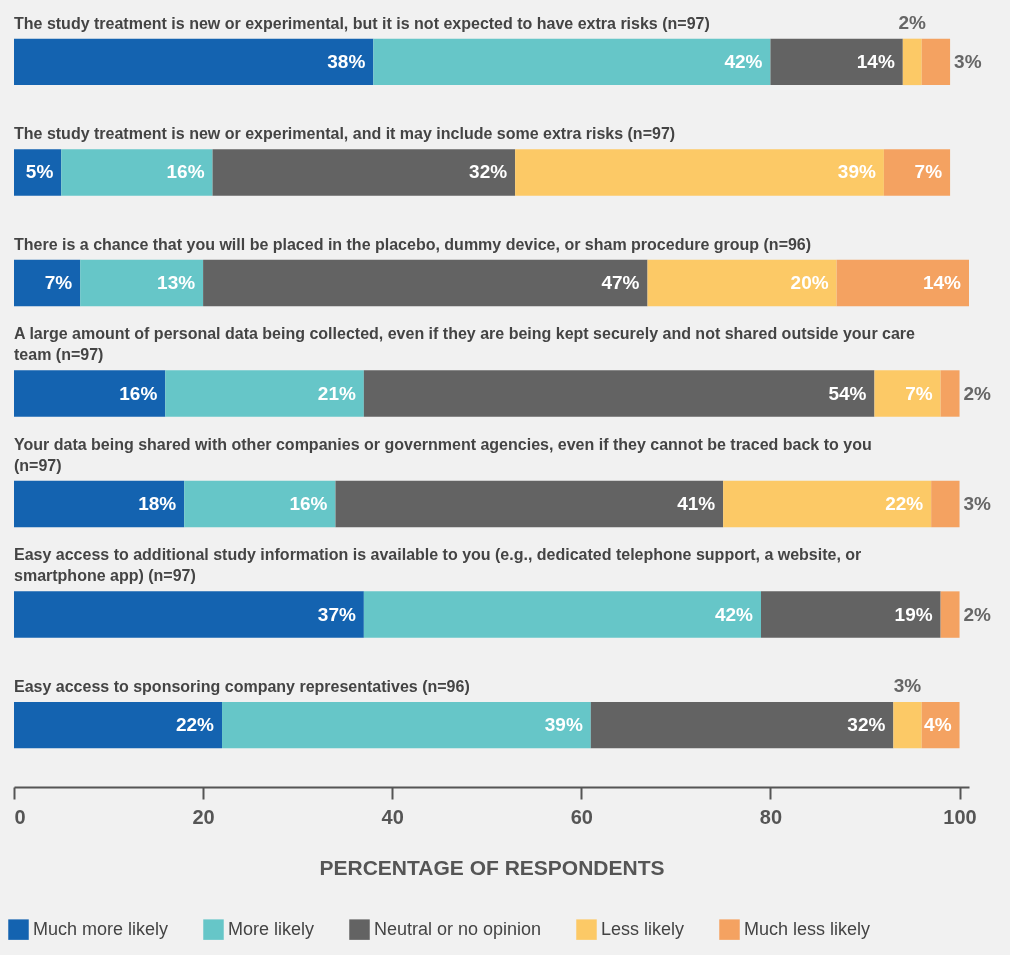 This screenshot has height=955, width=1010. What do you see at coordinates (271, 928) in the screenshot?
I see `legend-label: More likely` at bounding box center [271, 928].